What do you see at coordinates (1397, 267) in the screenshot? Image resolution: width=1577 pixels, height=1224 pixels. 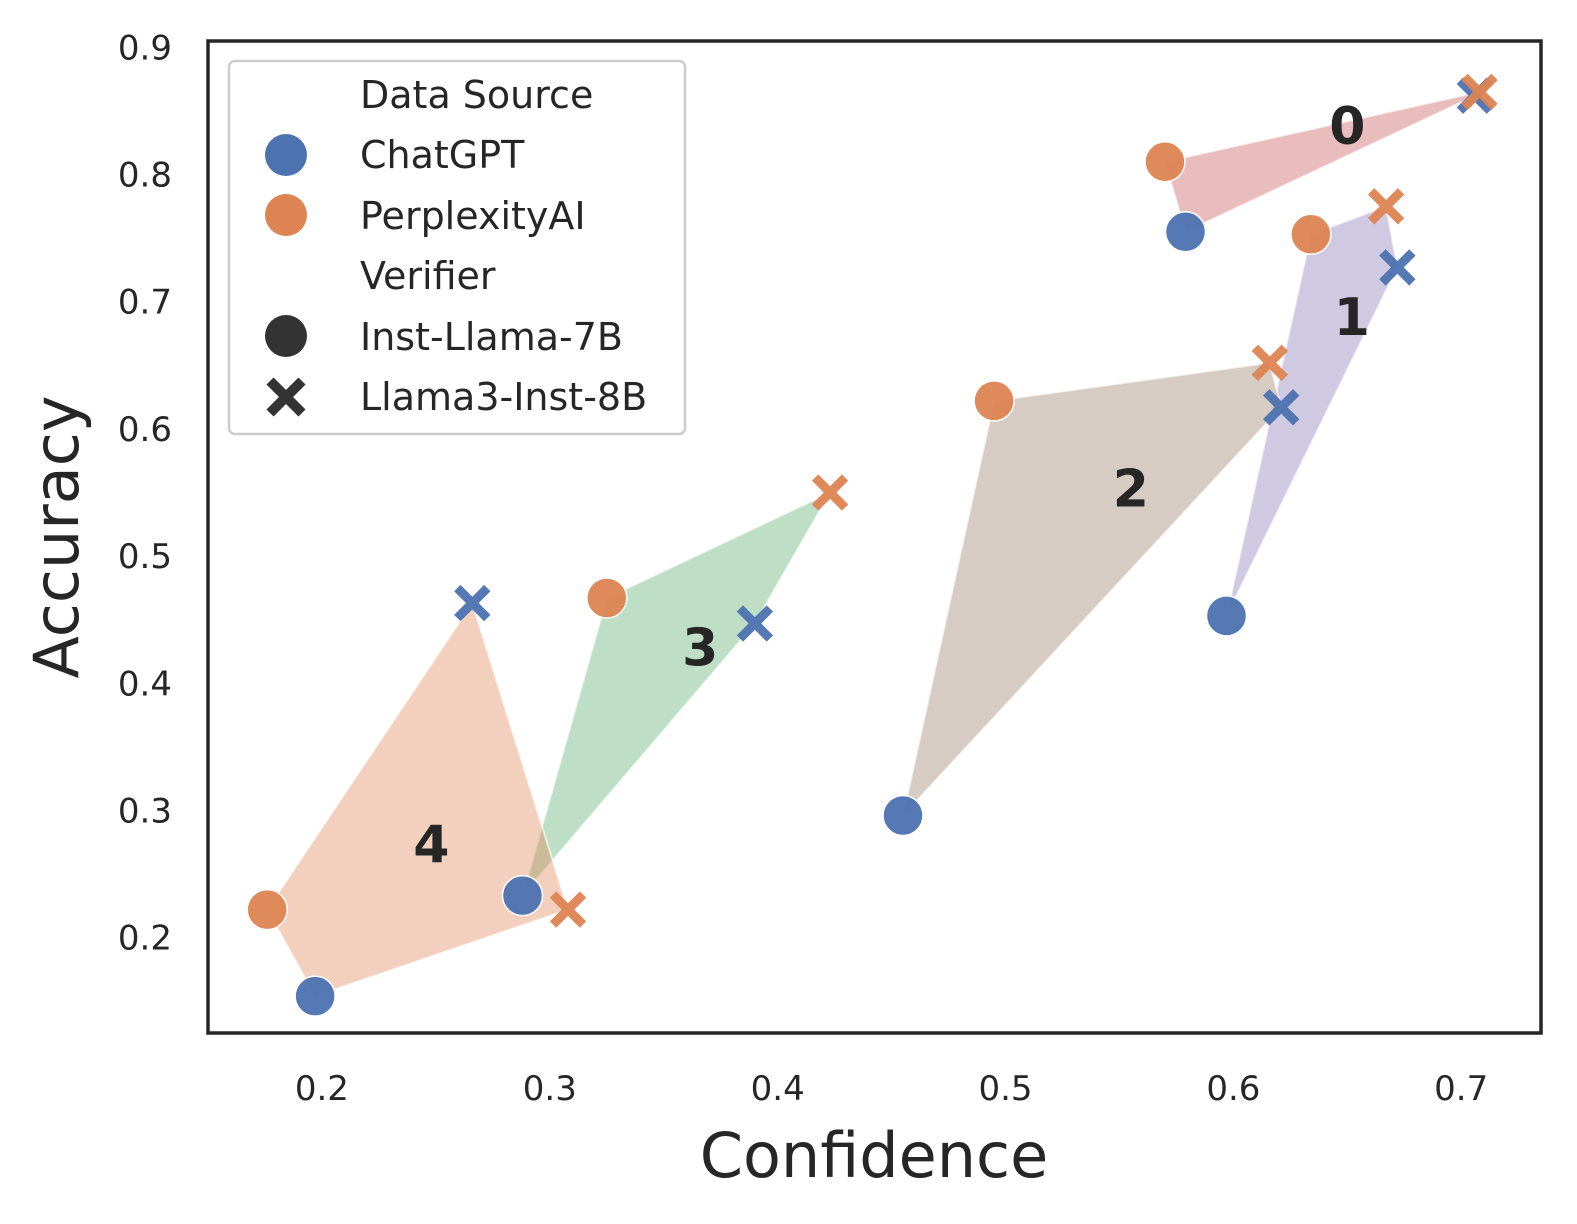 I see `point-cluster-1-chatgpt-llama3-inst-8b` at bounding box center [1397, 267].